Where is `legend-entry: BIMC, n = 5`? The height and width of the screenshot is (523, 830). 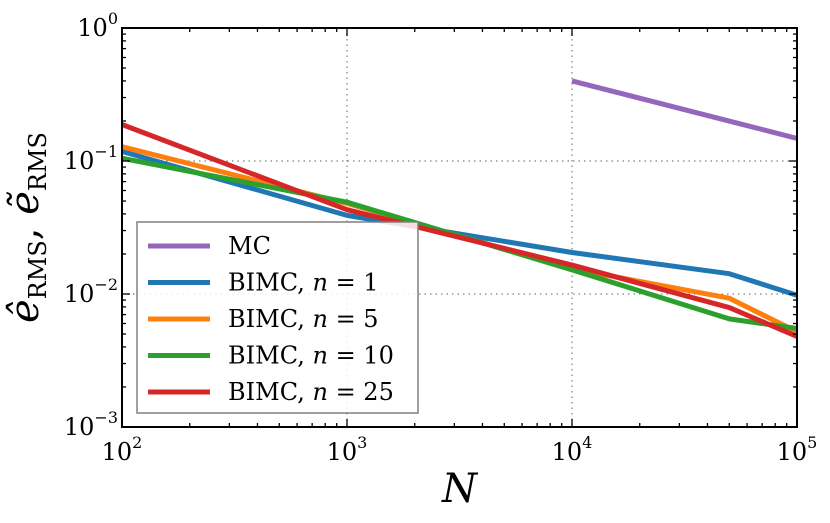
legend-entry: BIMC, n = 5 is located at coordinates (263, 319).